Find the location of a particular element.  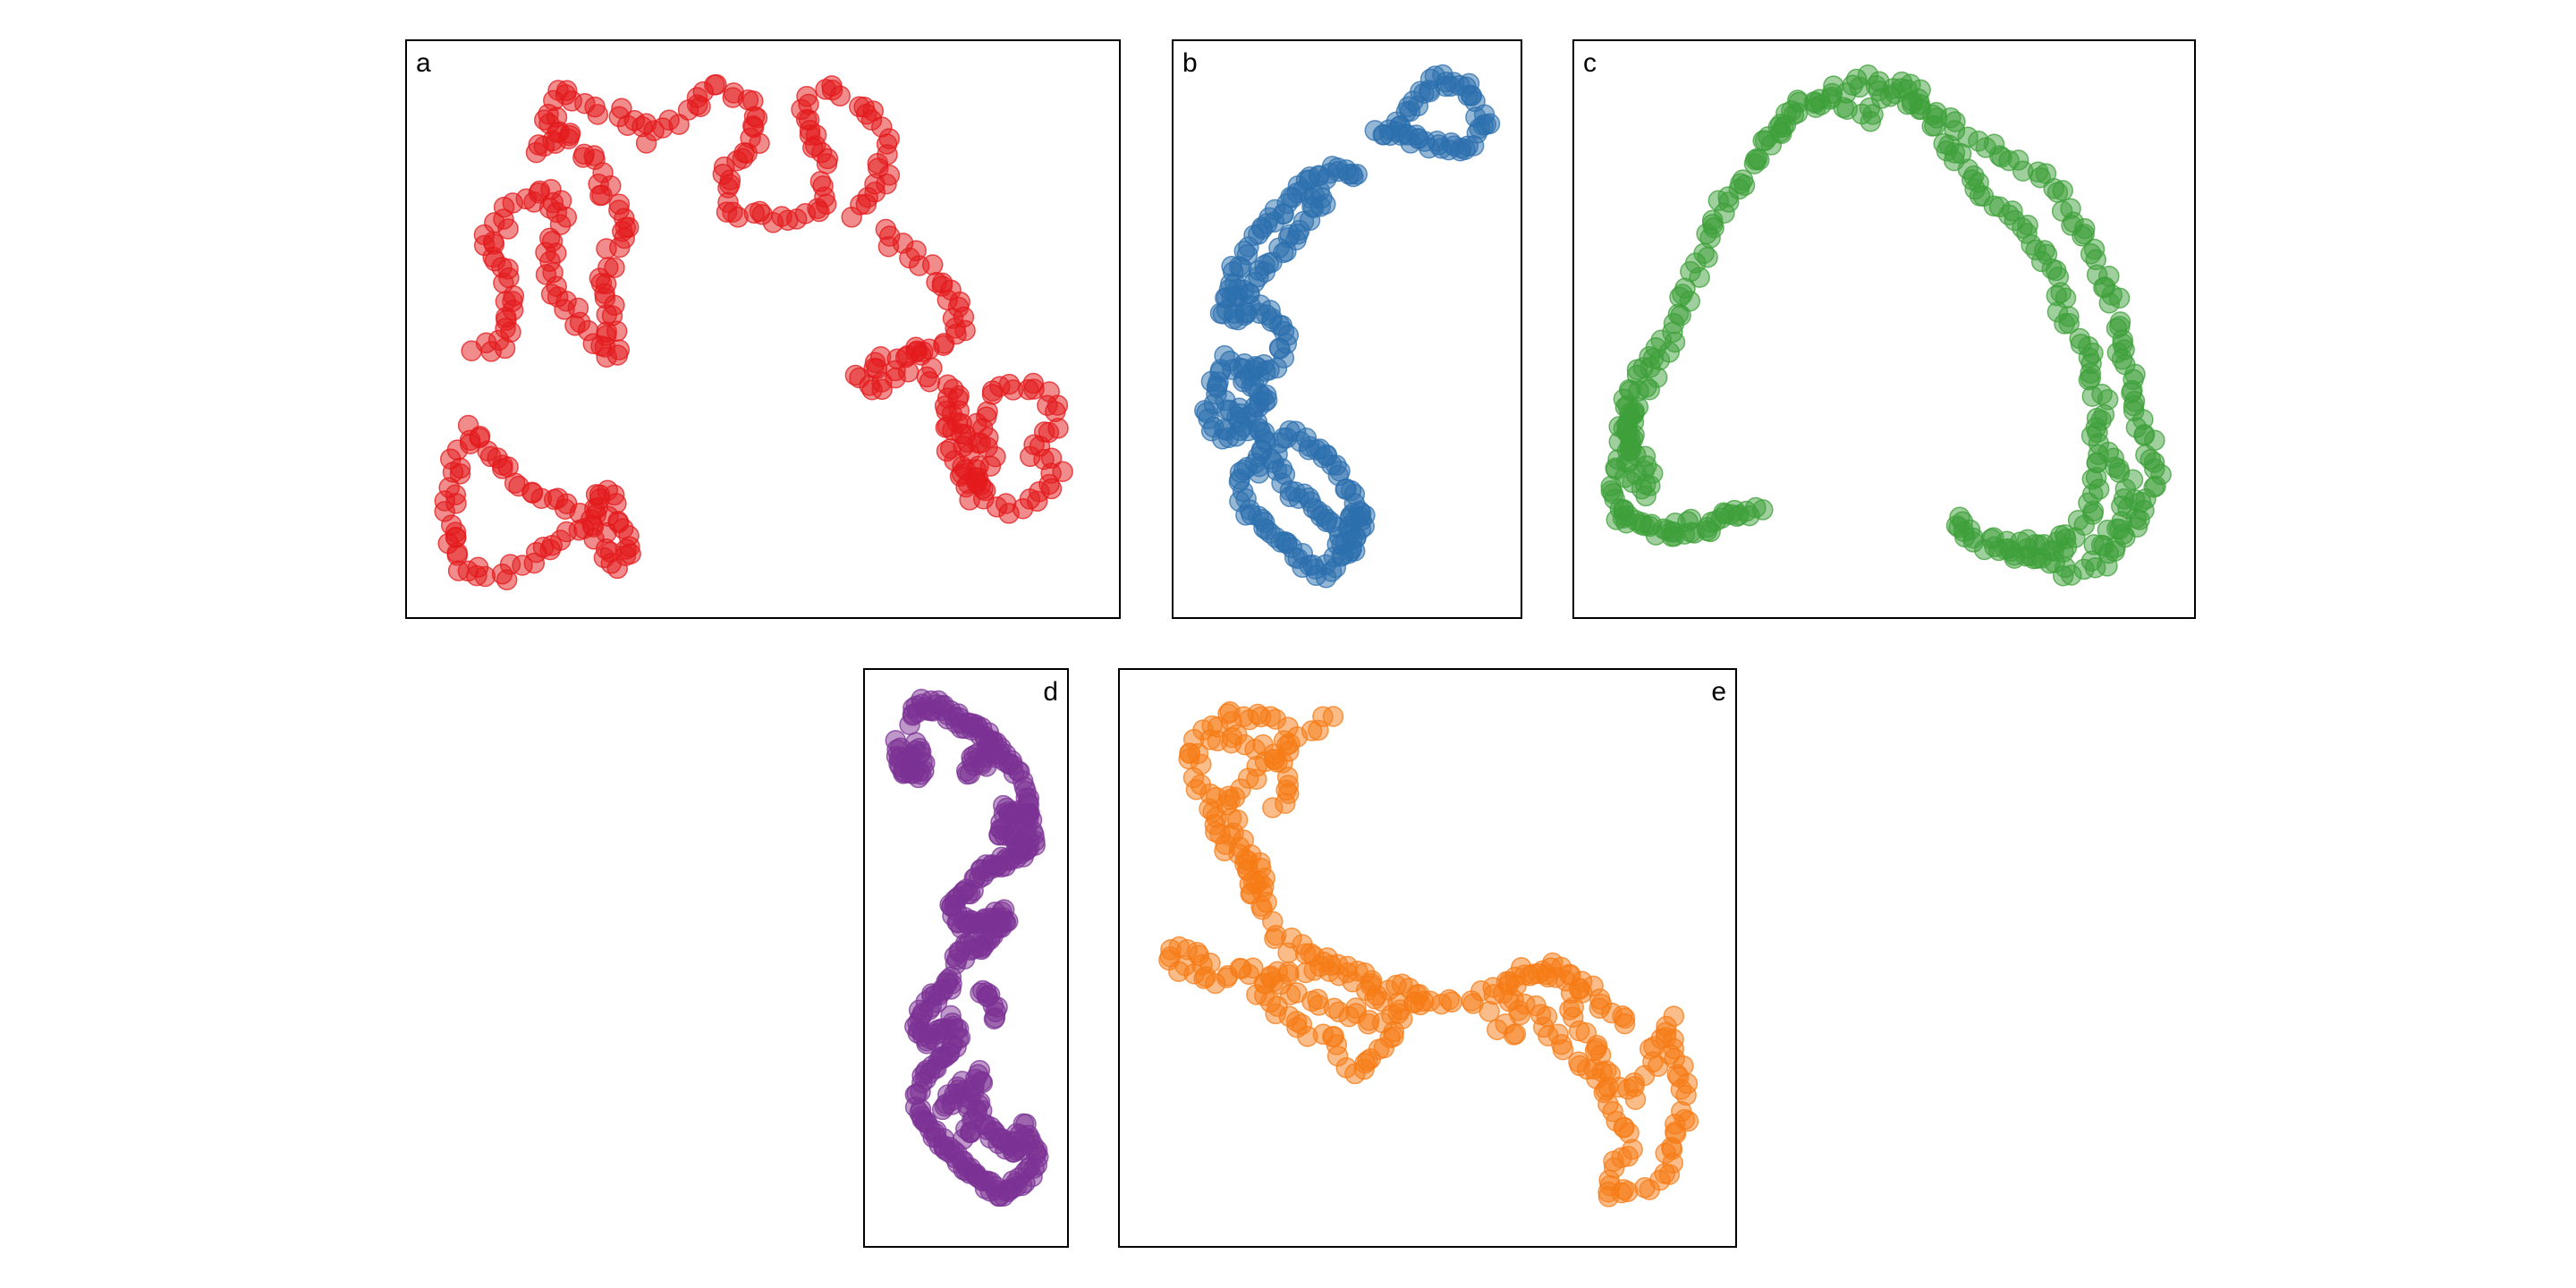

scatter-plot-e is located at coordinates (1428, 954).